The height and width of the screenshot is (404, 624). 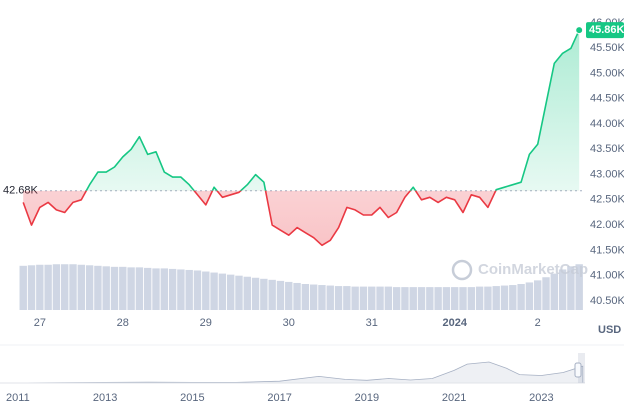 What do you see at coordinates (607, 276) in the screenshot?
I see `y-tick-label: 41.00K` at bounding box center [607, 276].